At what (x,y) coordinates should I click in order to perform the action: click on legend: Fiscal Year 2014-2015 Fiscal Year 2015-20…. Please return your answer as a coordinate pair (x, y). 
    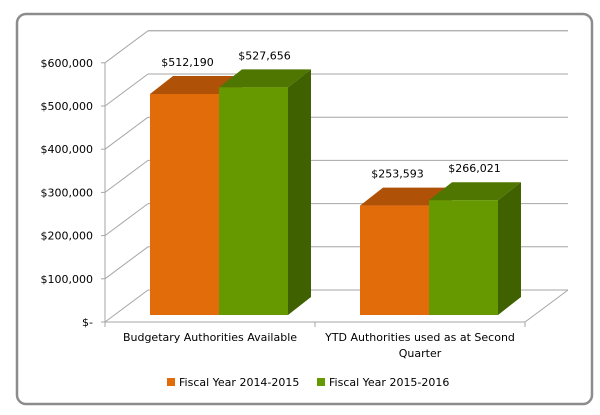
    Looking at the image, I should click on (308, 382).